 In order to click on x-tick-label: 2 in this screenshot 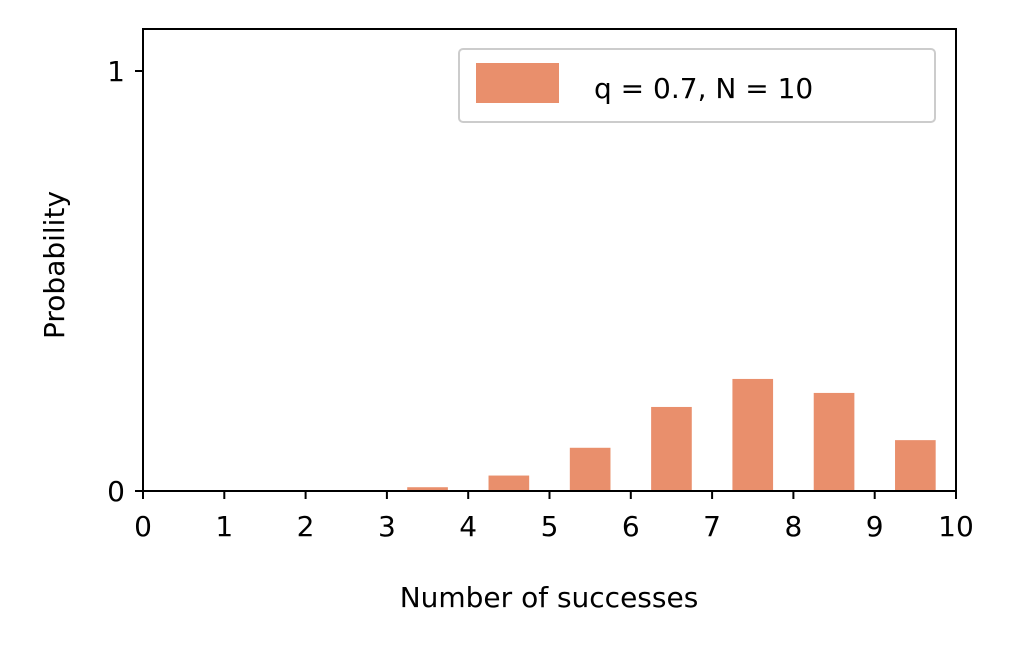, I will do `click(306, 526)`.